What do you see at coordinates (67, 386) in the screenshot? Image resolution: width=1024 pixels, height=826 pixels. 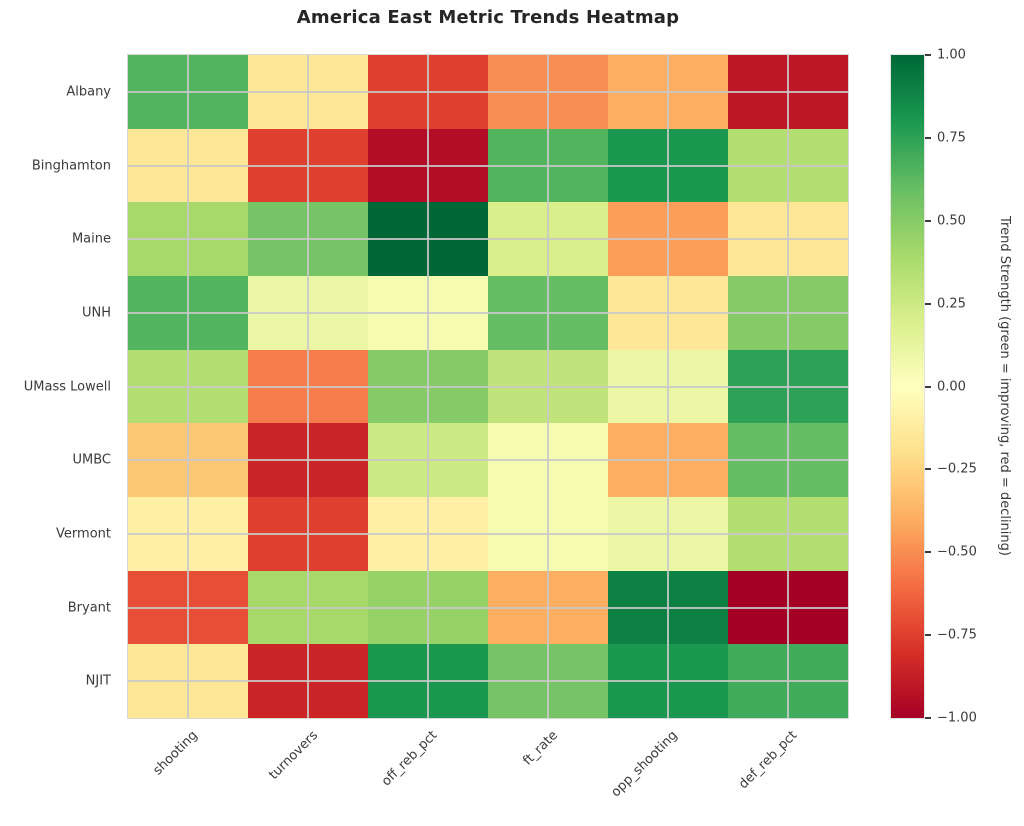 I see `y-tick-label: UMass Lowell` at bounding box center [67, 386].